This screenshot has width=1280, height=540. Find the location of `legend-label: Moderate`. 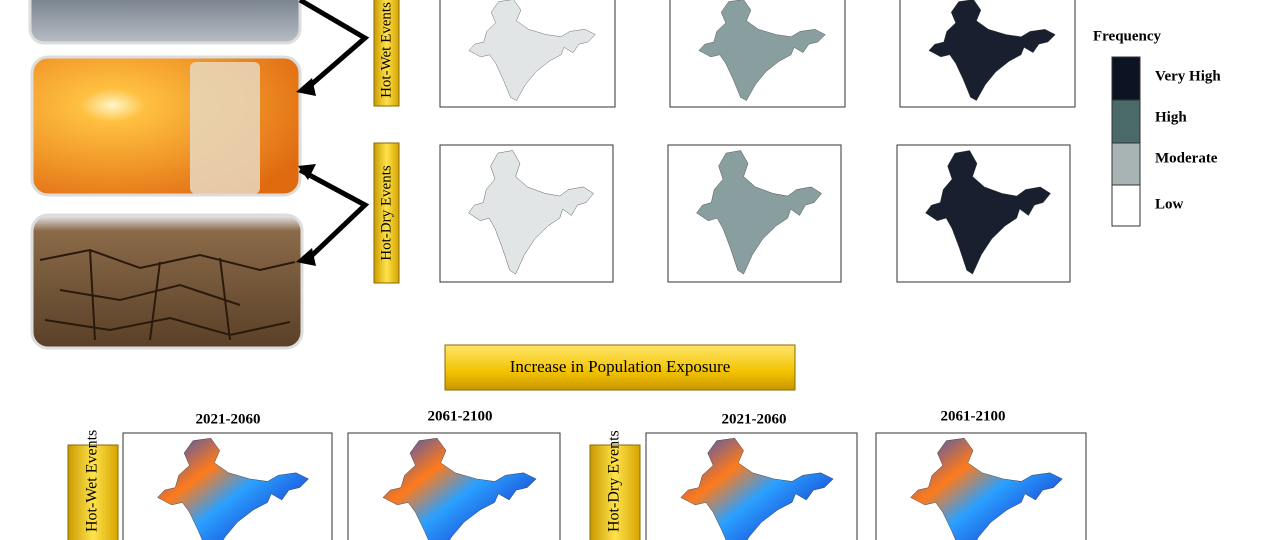

legend-label: Moderate is located at coordinates (1186, 158).